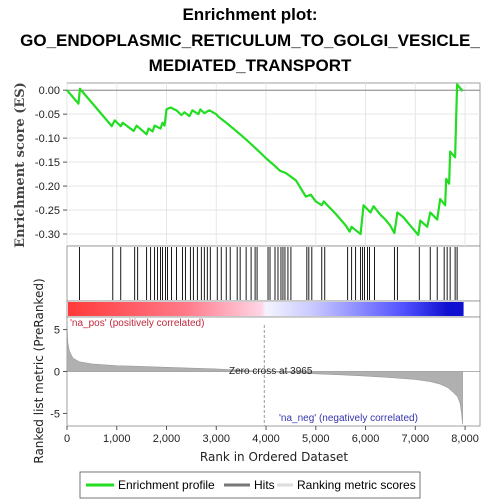  What do you see at coordinates (49, 91) in the screenshot?
I see `es-tick-label: 0.00` at bounding box center [49, 91].